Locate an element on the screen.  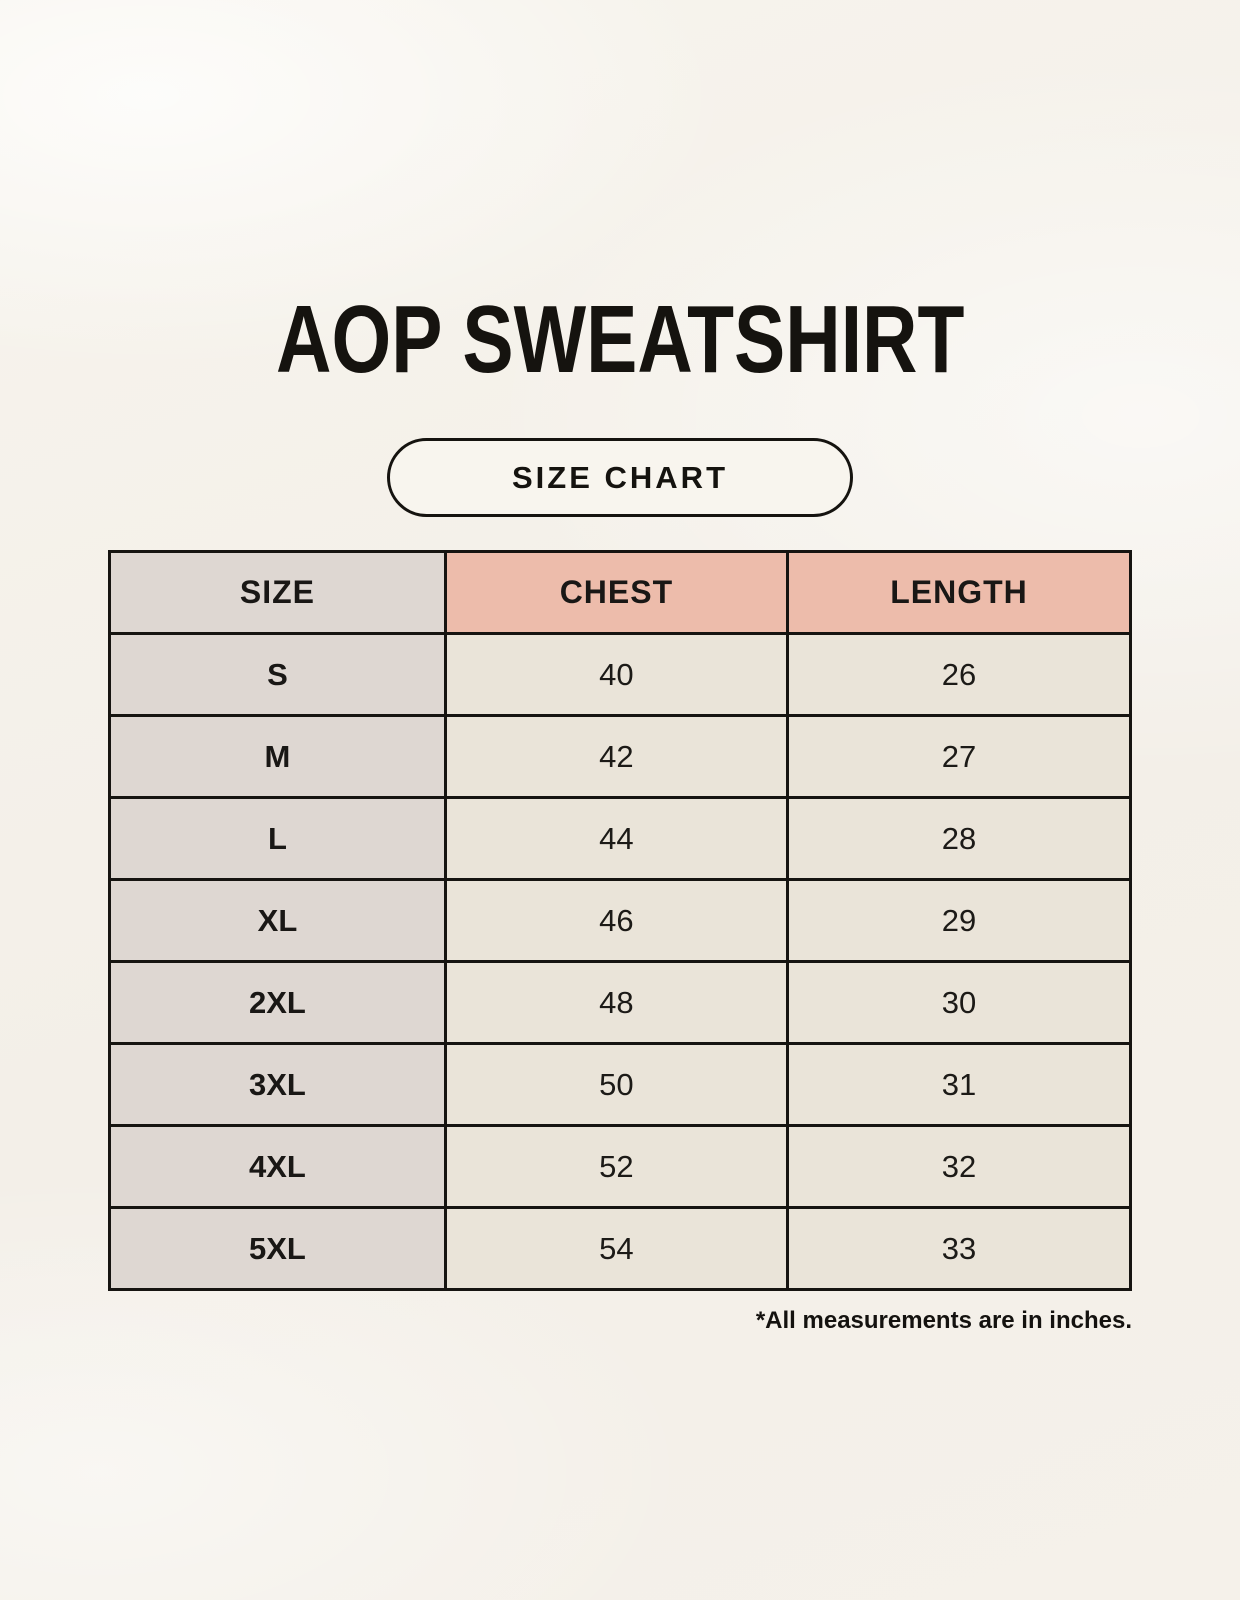
measurements-footnote: *All measurements are in inches. is located at coordinates (943, 1320).